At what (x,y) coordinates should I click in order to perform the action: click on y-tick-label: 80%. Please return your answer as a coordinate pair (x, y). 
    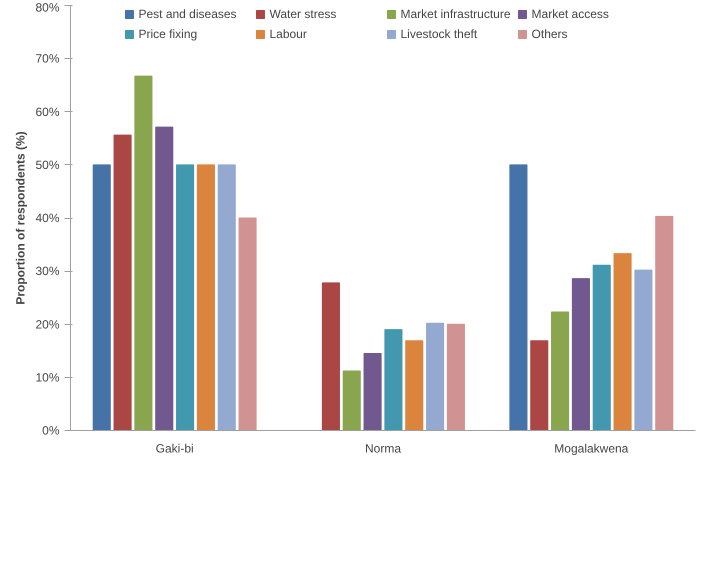
    Looking at the image, I should click on (47, 7).